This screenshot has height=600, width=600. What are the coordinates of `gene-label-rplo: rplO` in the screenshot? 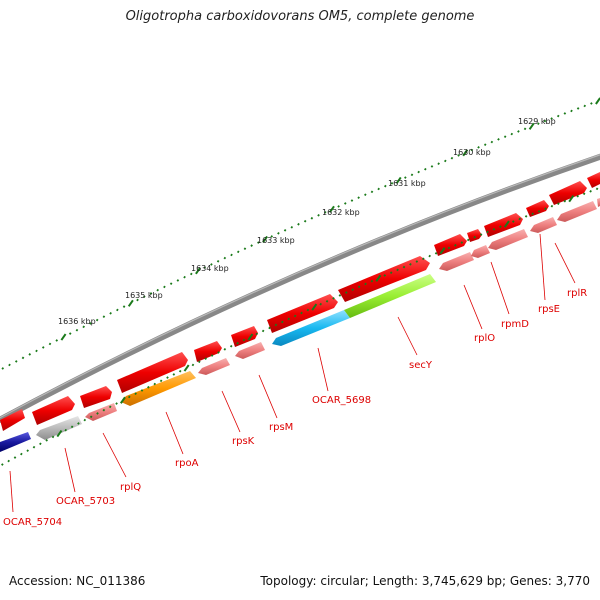 It's located at (484, 338).